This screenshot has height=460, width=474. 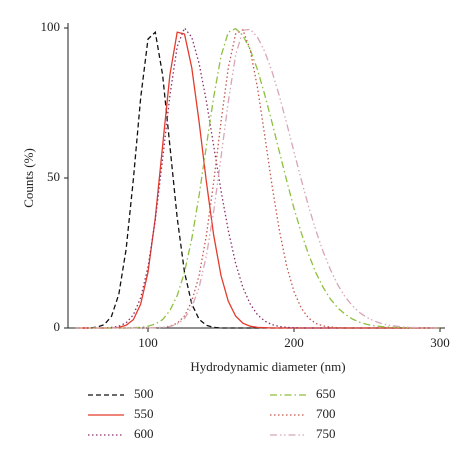 What do you see at coordinates (267, 366) in the screenshot?
I see `x-axis-label: Hydrodynamic diameter (nm)` at bounding box center [267, 366].